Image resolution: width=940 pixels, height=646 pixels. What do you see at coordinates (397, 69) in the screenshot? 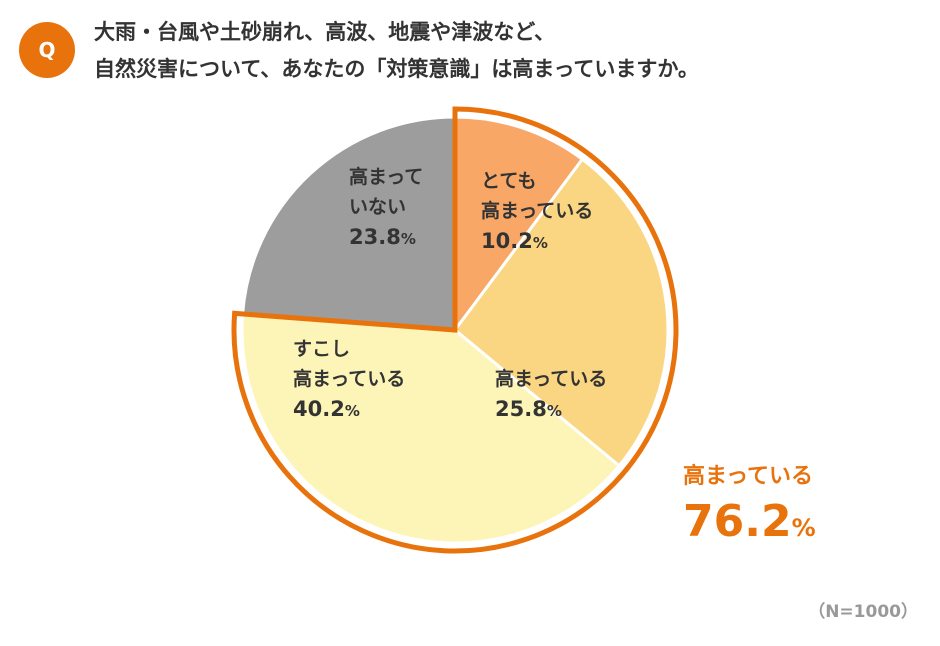
I see `question-line-2: 自然災害について、あなたの「対策意識」は高まっていますか。` at bounding box center [397, 69].